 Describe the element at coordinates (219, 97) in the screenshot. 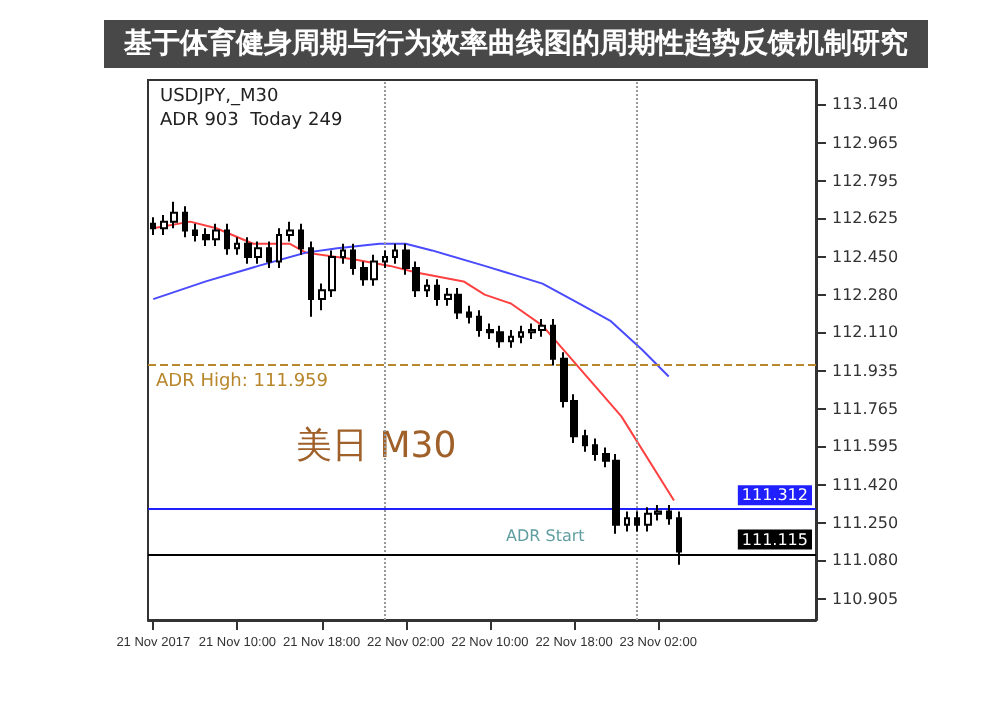

I see `annotation: USDJPY,_M30` at that location.